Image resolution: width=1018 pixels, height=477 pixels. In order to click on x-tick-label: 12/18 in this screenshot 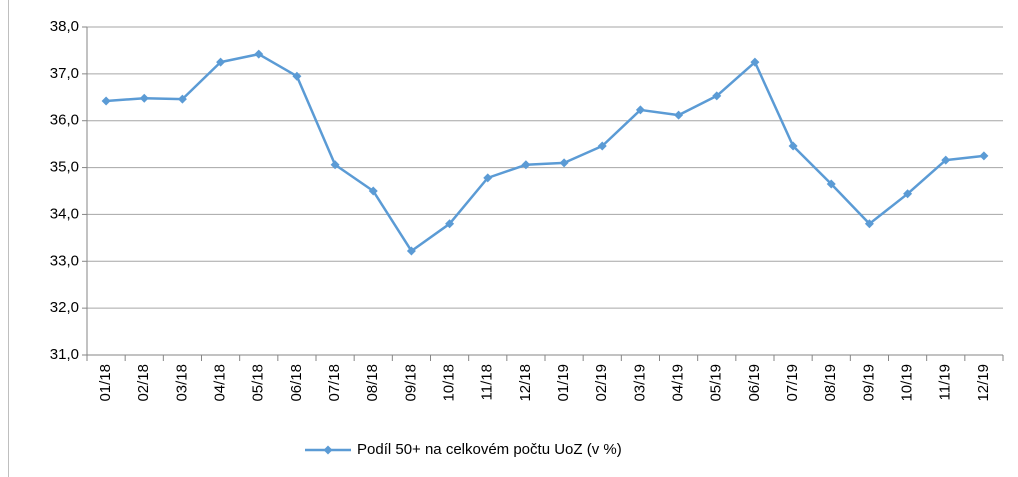, I will do `click(525, 383)`.